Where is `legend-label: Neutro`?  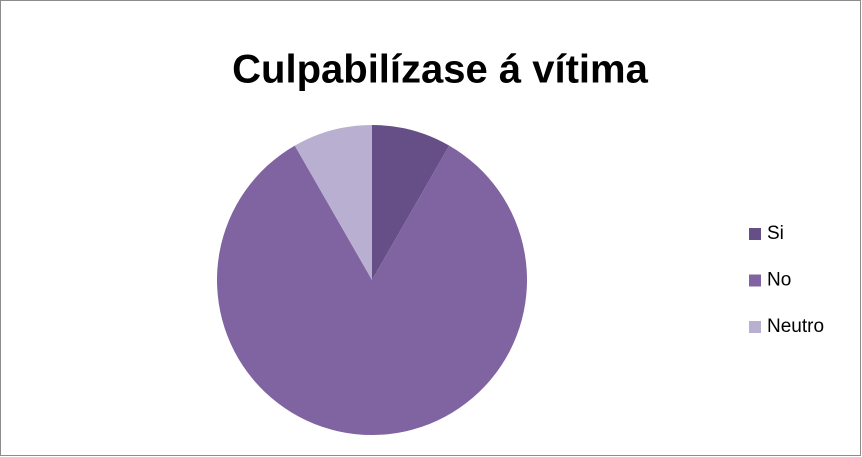
legend-label: Neutro is located at coordinates (795, 326).